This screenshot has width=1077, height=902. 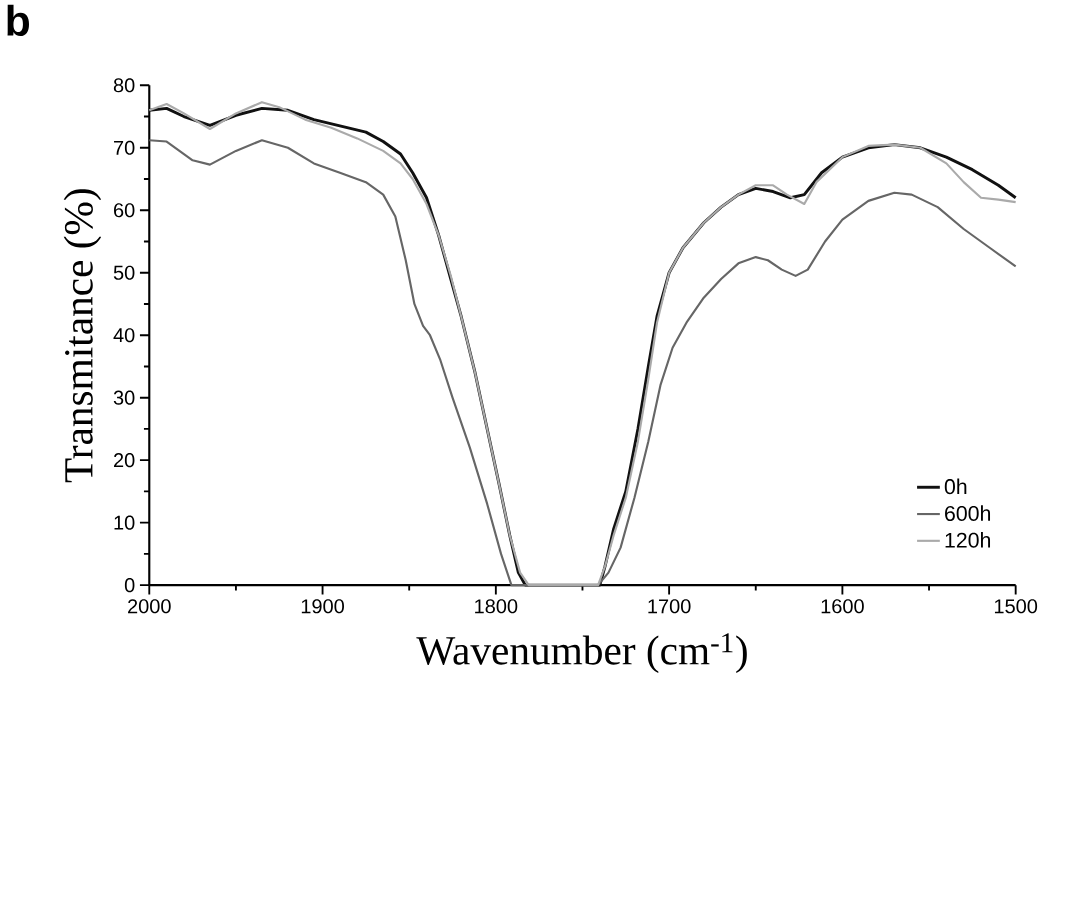 I want to click on y-axis-title: Transmitance (%), so click(x=82, y=336).